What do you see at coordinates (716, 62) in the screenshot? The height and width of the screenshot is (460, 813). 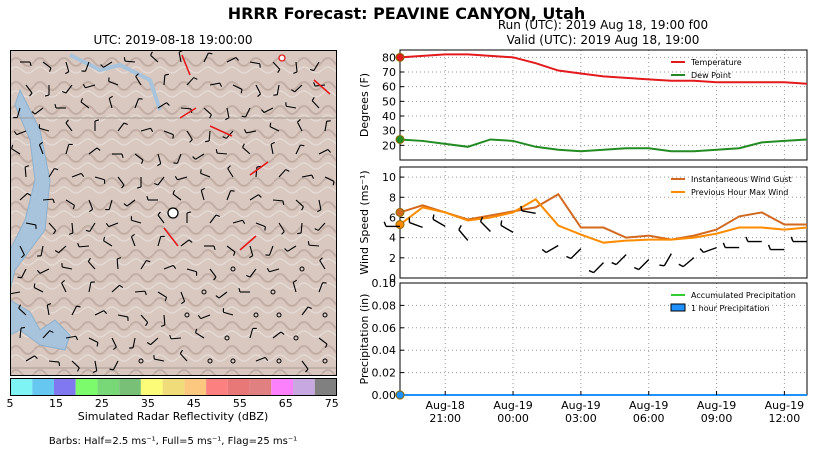 I see `legend-entry: Temperature` at bounding box center [716, 62].